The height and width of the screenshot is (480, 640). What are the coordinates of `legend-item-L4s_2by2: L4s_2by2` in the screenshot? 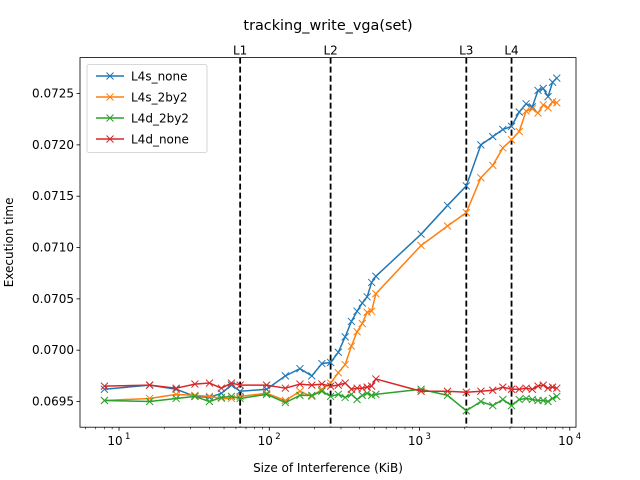 It's located at (142, 98).